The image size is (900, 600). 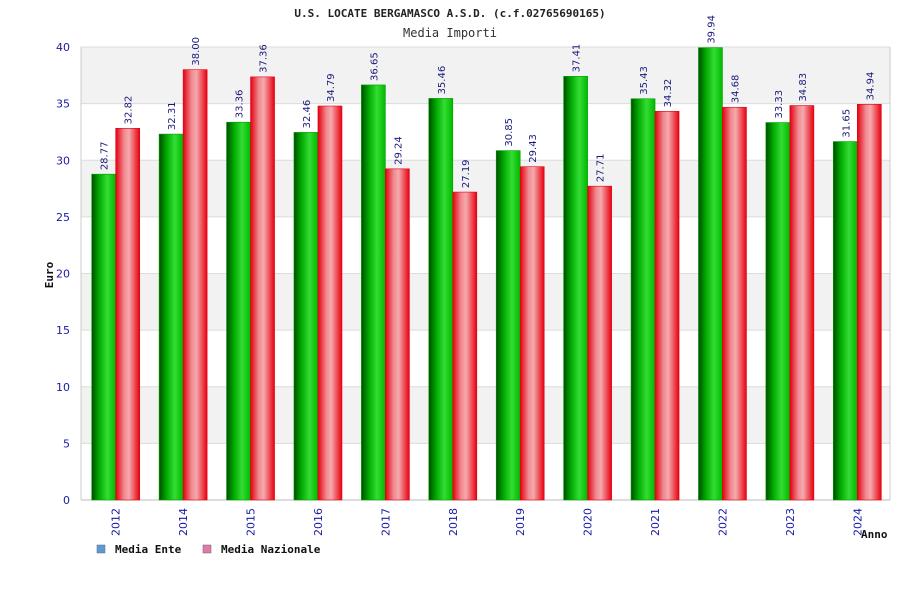 What do you see at coordinates (870, 86) in the screenshot?
I see `data-label: 34.94` at bounding box center [870, 86].